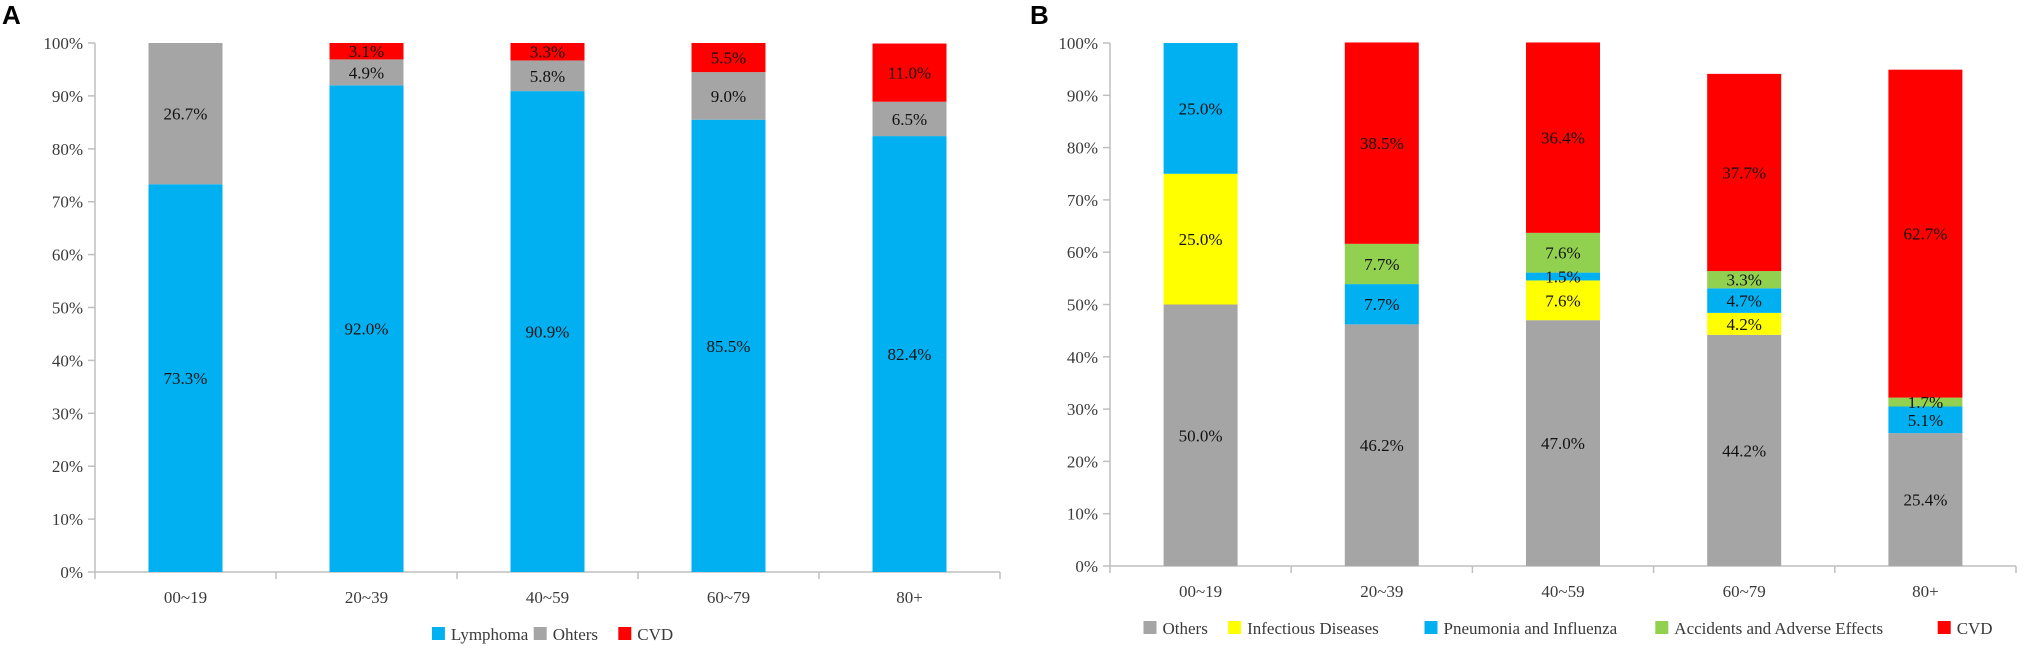 The image size is (2044, 650). I want to click on data-label: 46.2%, so click(1382, 445).